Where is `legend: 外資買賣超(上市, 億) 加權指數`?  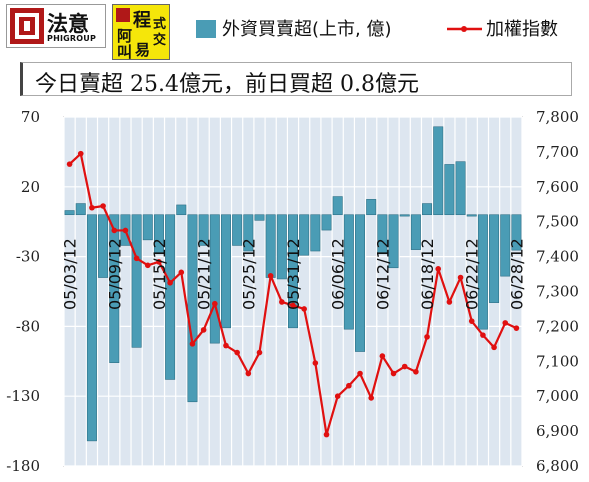
legend: 外資買賣超(上市, 億) 加權指數 is located at coordinates (377, 29).